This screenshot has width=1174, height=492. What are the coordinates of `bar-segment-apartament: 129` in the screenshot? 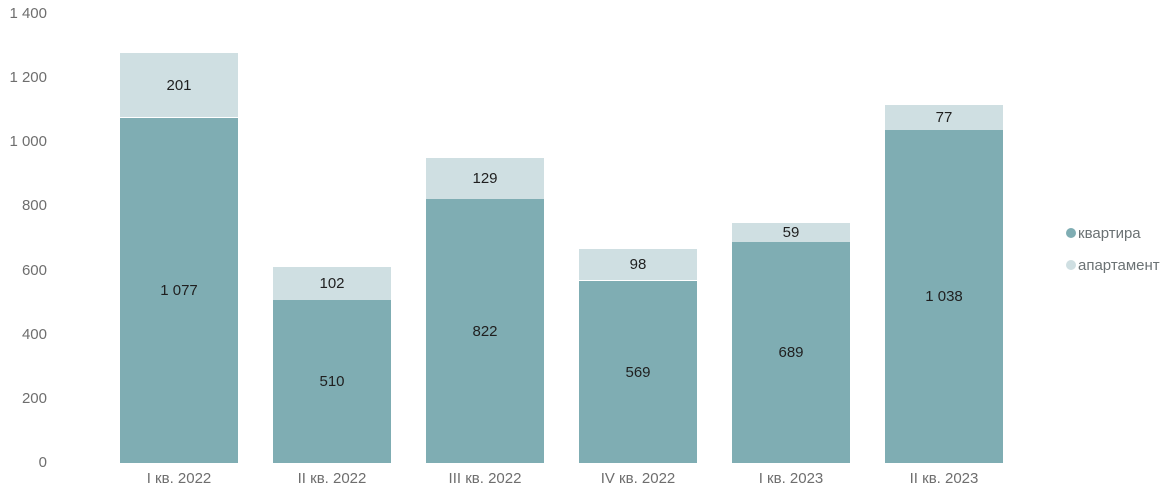 It's located at (485, 178).